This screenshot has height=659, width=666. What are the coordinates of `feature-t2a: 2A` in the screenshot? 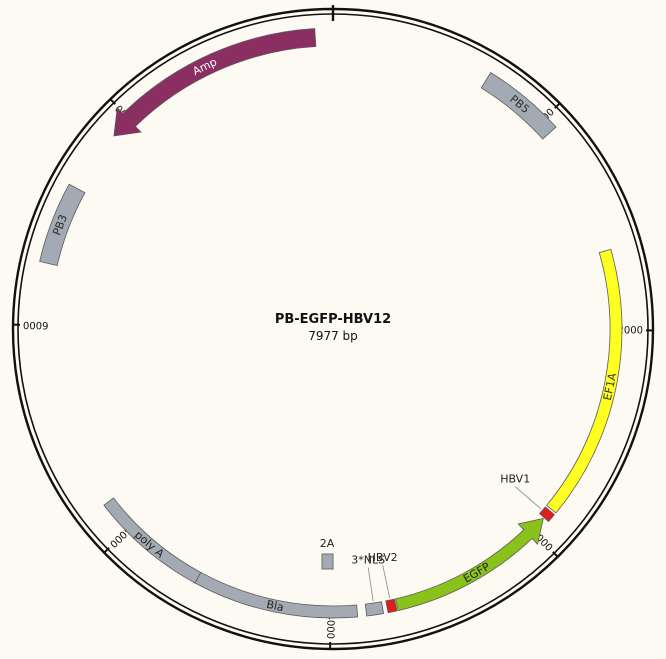 It's located at (327, 553).